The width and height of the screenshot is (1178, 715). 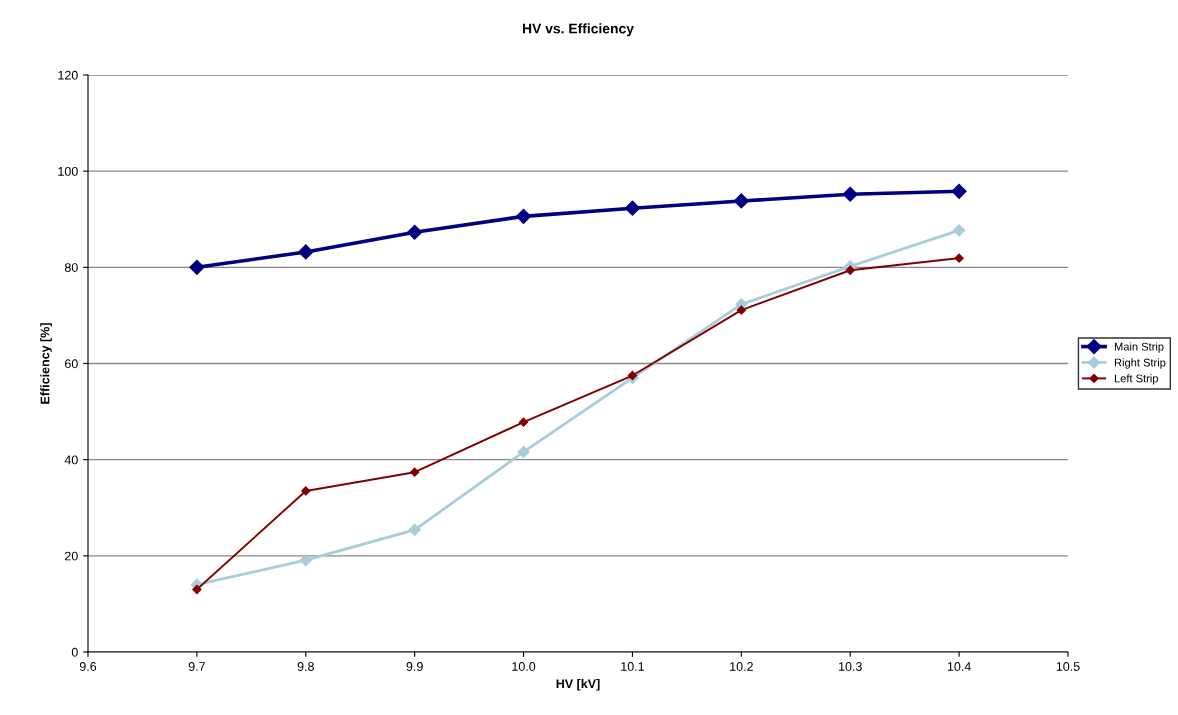 What do you see at coordinates (46, 363) in the screenshot?
I see `y-axis-title: Efficiency [%]` at bounding box center [46, 363].